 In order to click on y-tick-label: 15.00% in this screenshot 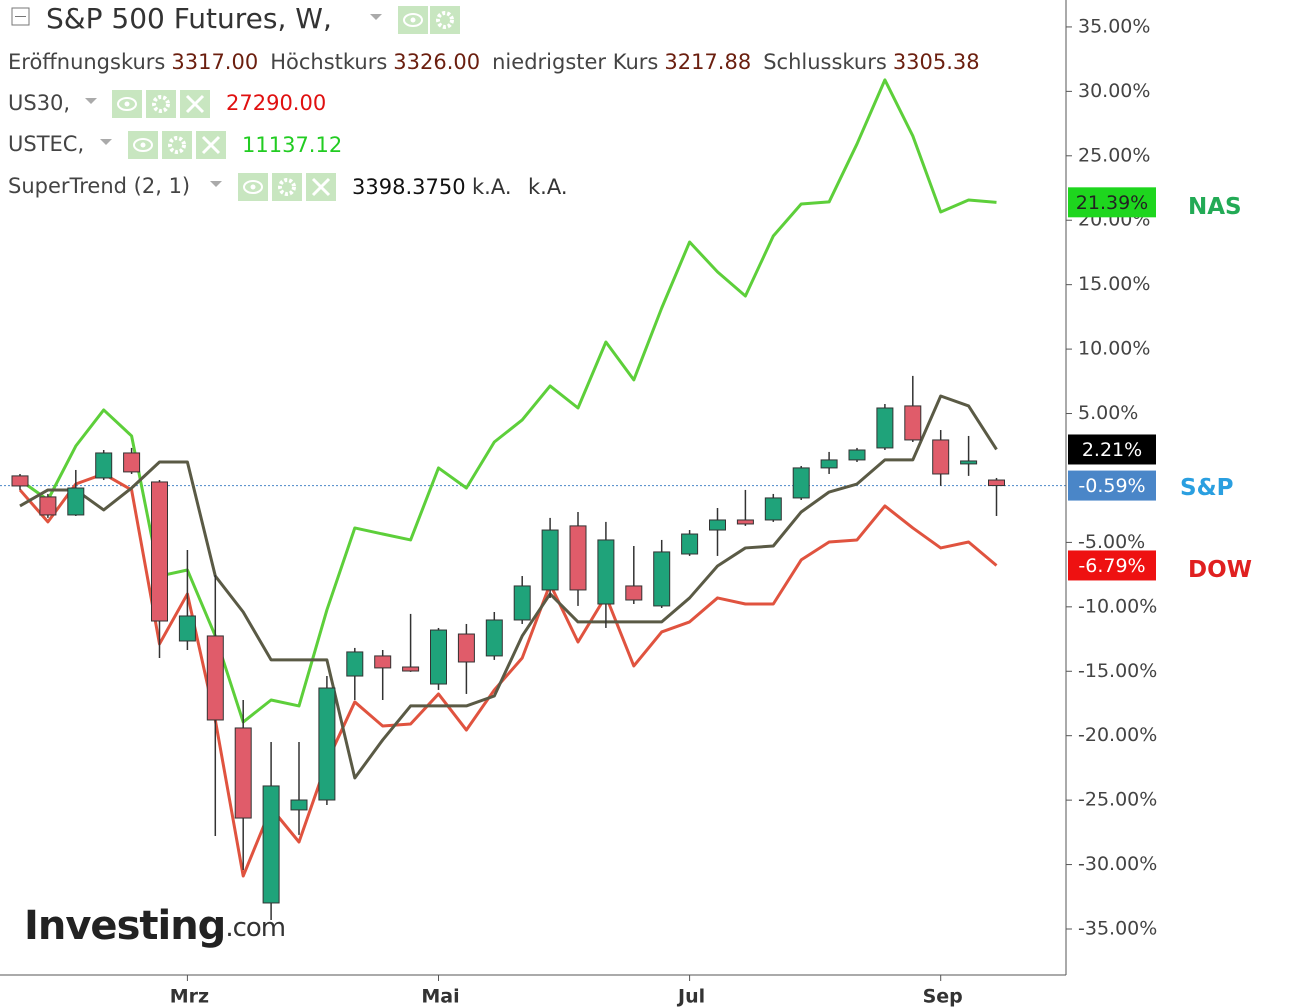, I will do `click(1114, 284)`.